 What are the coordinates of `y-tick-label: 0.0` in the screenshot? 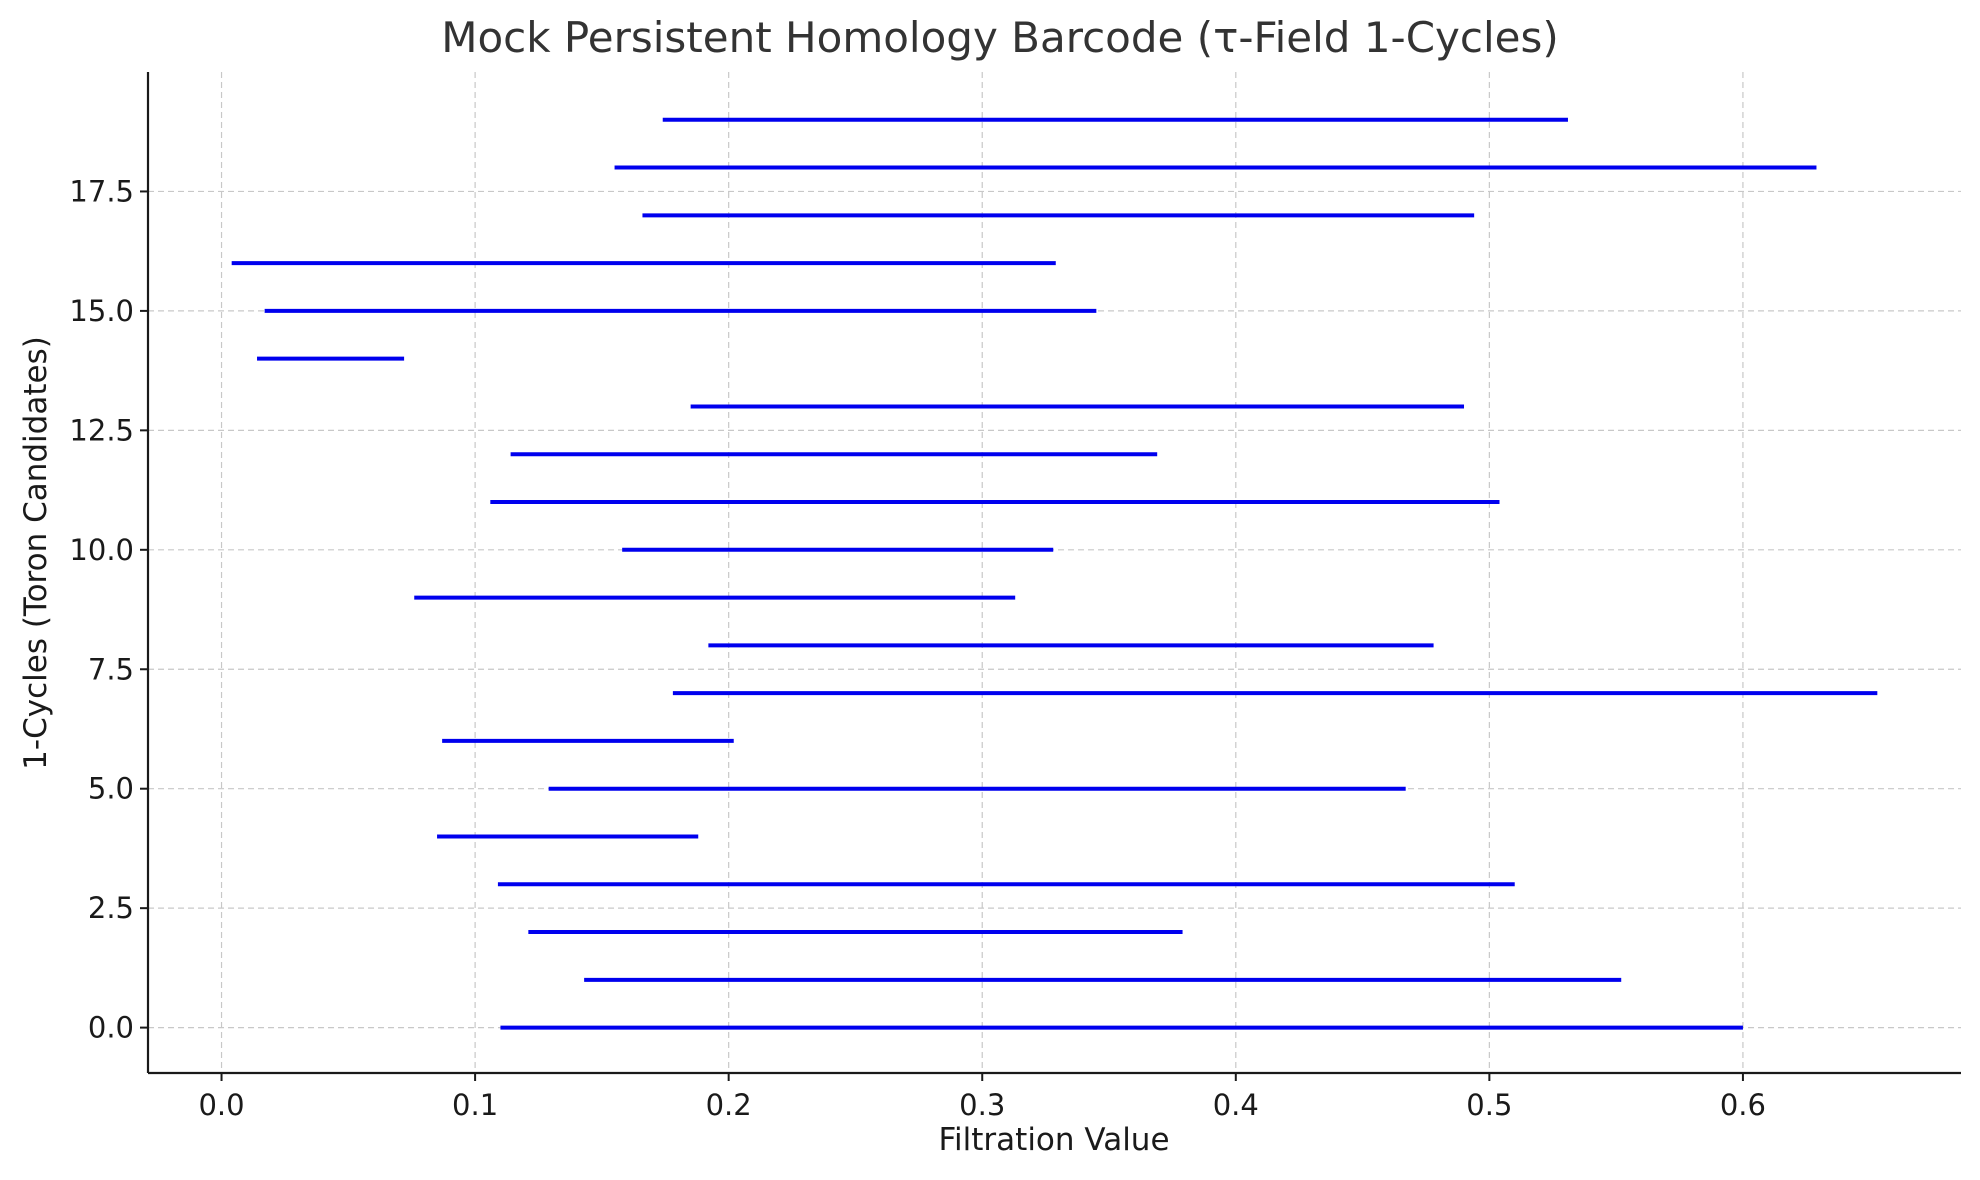 It's located at (111, 1028).